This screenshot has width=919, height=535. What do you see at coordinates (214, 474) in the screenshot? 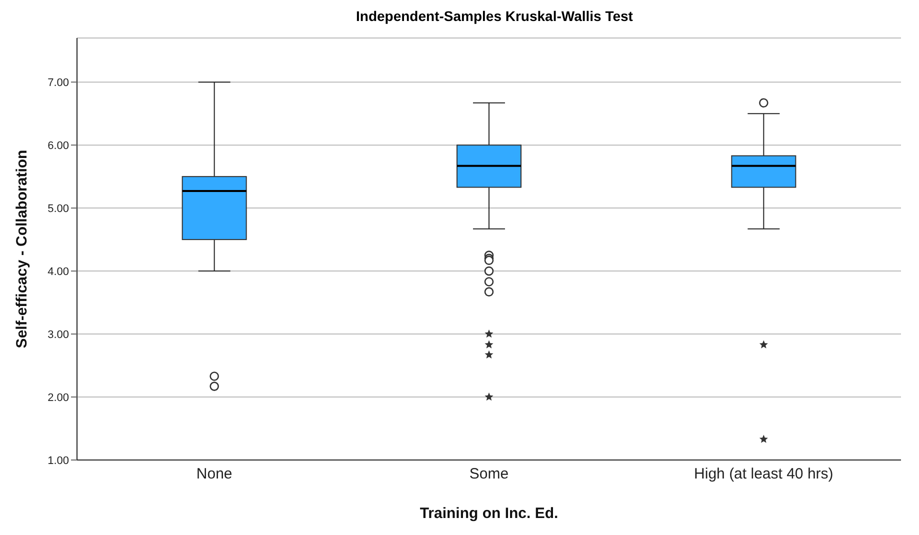
I see `x-tick-label: None` at bounding box center [214, 474].